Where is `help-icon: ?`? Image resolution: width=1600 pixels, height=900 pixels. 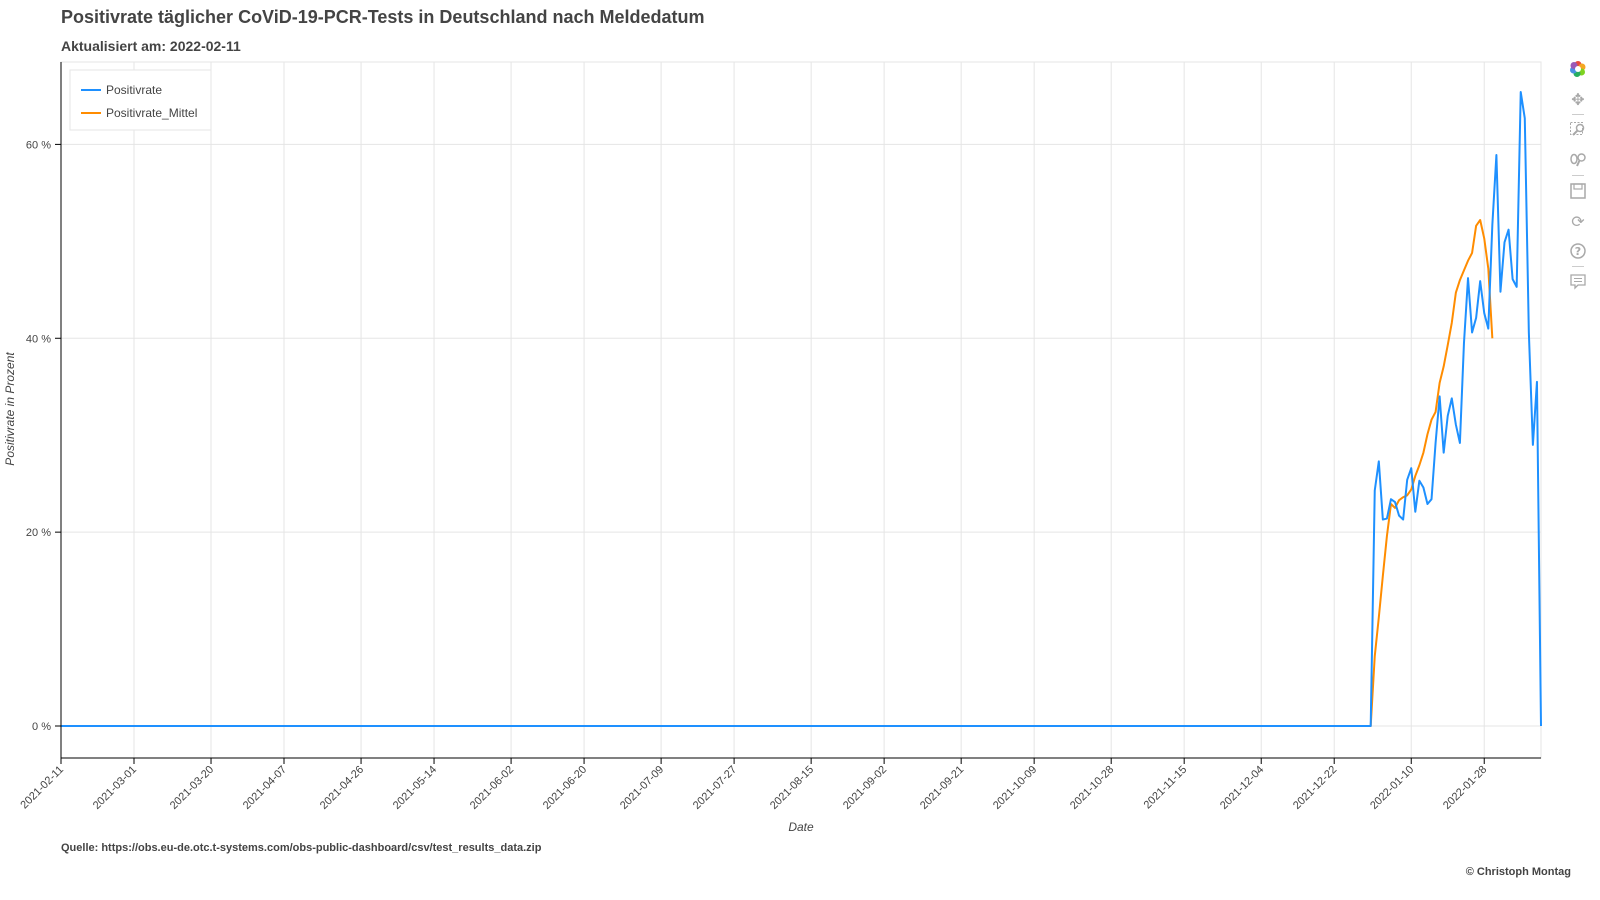
help-icon: ? is located at coordinates (1578, 251).